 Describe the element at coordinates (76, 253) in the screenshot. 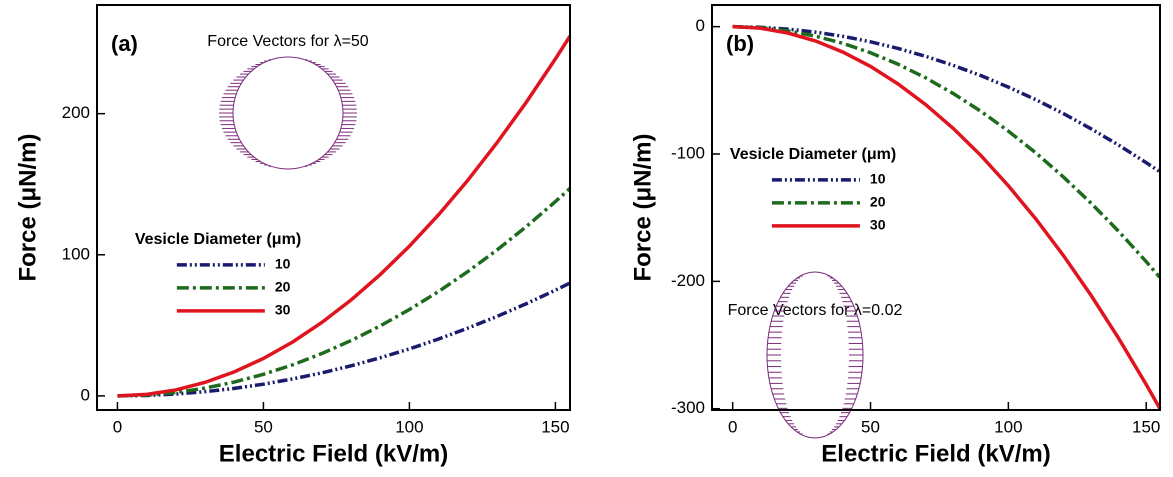

I see `y-tick-label: 100` at that location.